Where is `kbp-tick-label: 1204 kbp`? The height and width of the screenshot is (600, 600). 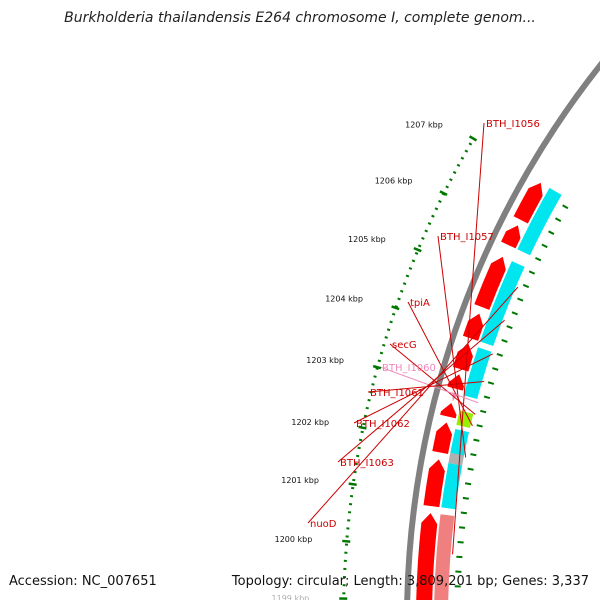 kbp-tick-label: 1204 kbp is located at coordinates (344, 299).